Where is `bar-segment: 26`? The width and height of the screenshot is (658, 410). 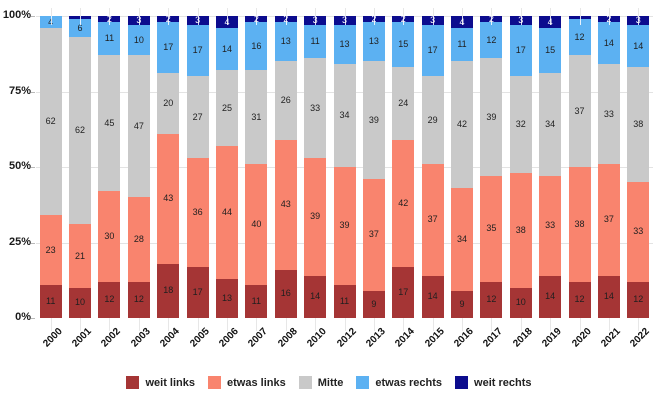 bar-segment: 26 is located at coordinates (285, 100).